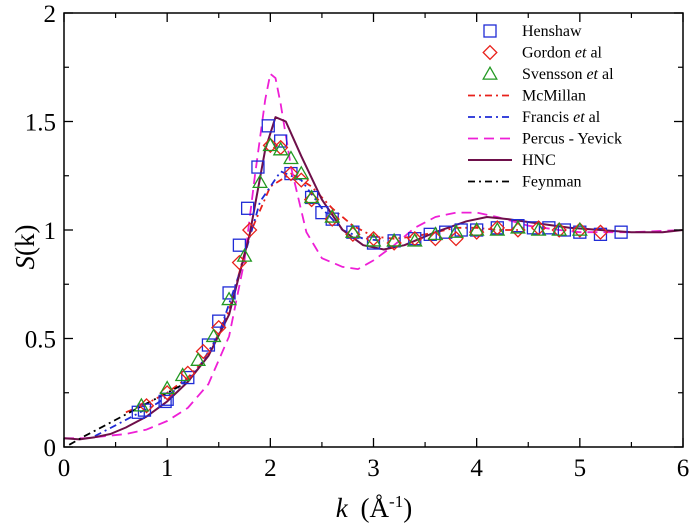 This screenshot has width=692, height=527. Describe the element at coordinates (554, 96) in the screenshot. I see `legend-label-mcmillan: McMillan` at that location.